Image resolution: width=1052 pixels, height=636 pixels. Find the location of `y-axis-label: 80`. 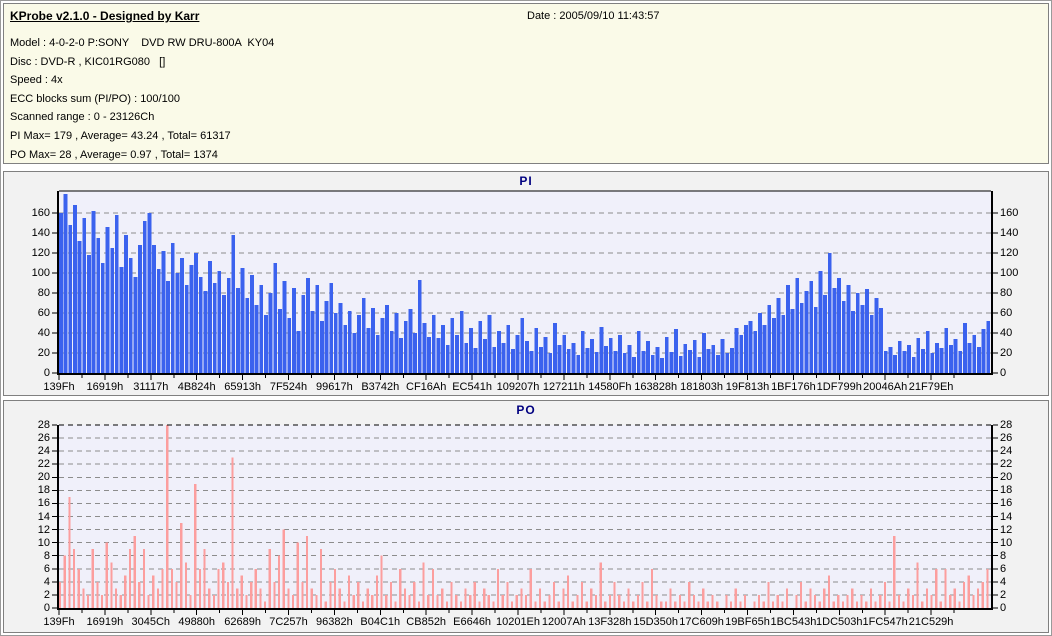

y-axis-label: 80 is located at coordinates (1006, 293).